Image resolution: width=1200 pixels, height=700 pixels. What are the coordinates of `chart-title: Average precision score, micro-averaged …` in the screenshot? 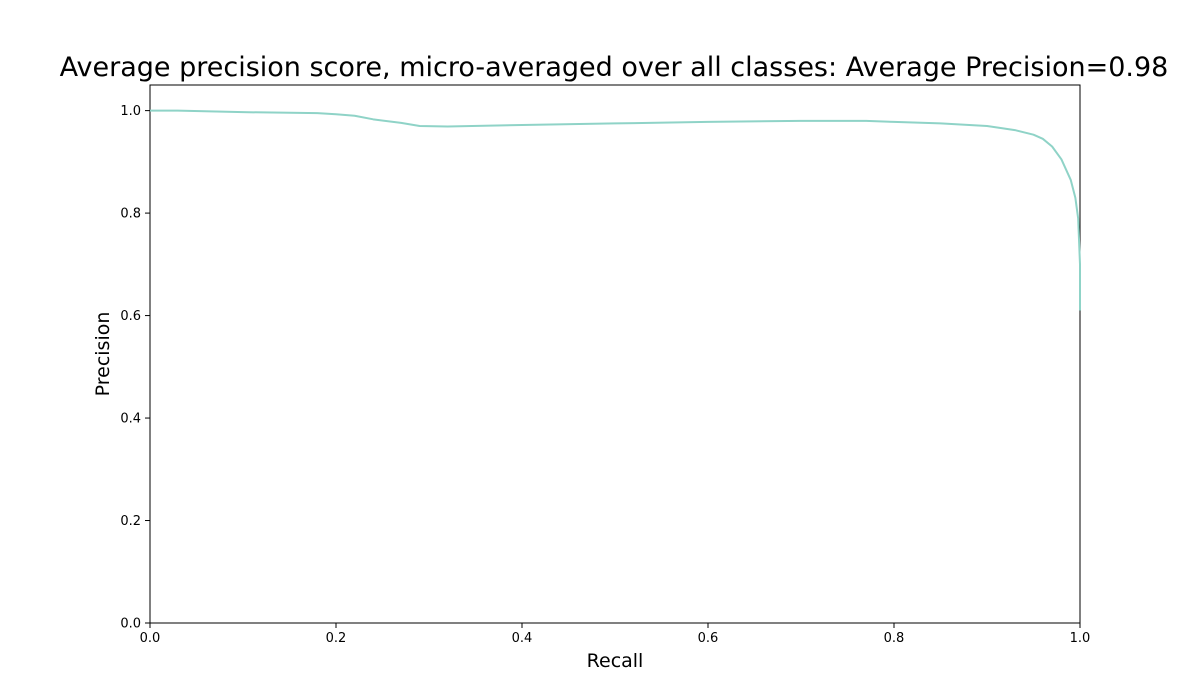 It's located at (614, 67).